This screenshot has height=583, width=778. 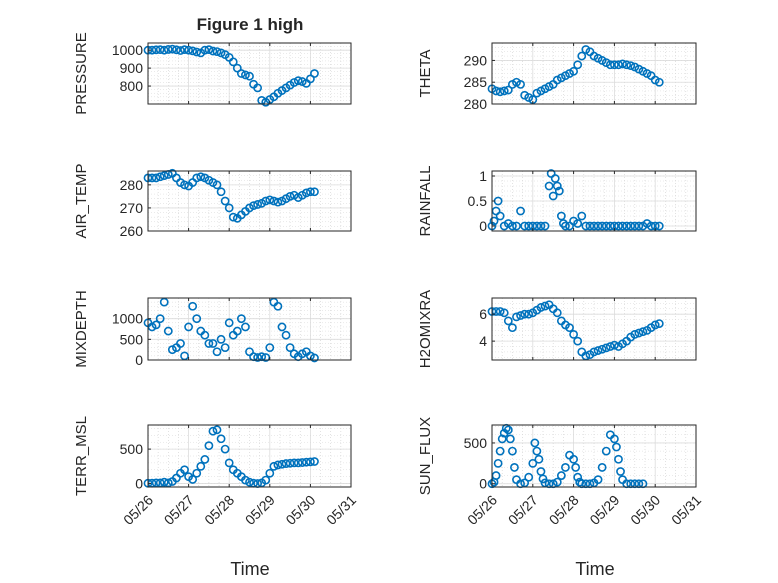 I want to click on y-axis-label: THETA, so click(x=425, y=73).